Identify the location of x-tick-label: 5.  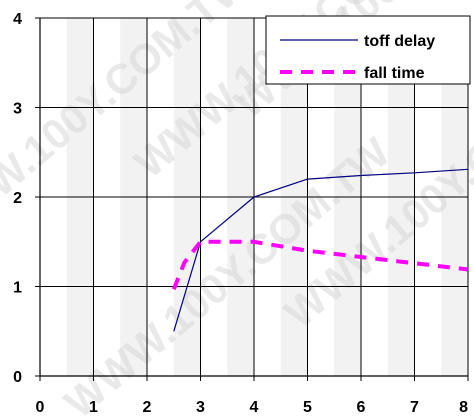
(307, 407).